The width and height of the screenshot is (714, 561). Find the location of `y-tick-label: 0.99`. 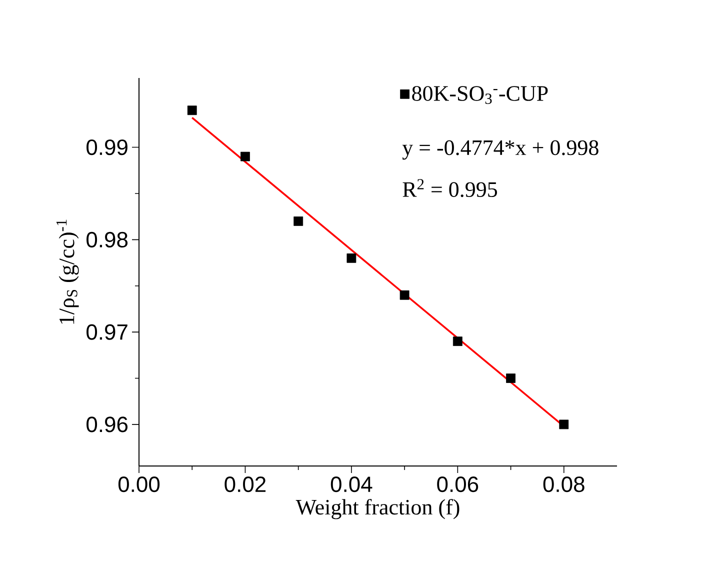

y-tick-label: 0.99 is located at coordinates (107, 148).